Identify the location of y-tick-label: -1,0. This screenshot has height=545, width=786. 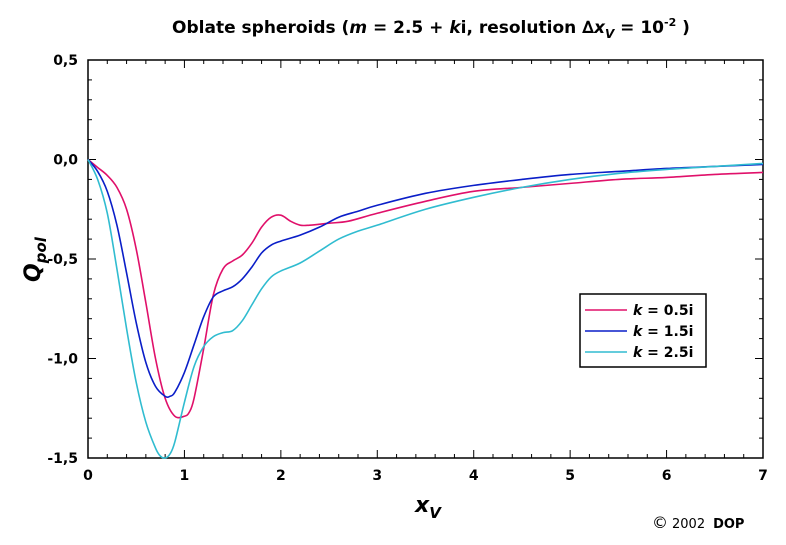
(62, 360).